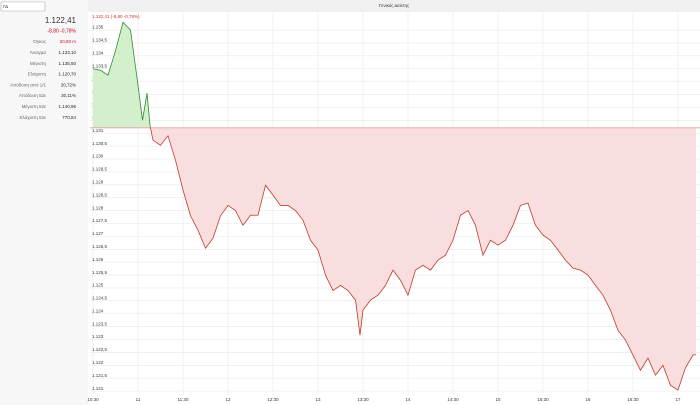  What do you see at coordinates (543, 399) in the screenshot?
I see `x-tick-label: 15:30` at bounding box center [543, 399].